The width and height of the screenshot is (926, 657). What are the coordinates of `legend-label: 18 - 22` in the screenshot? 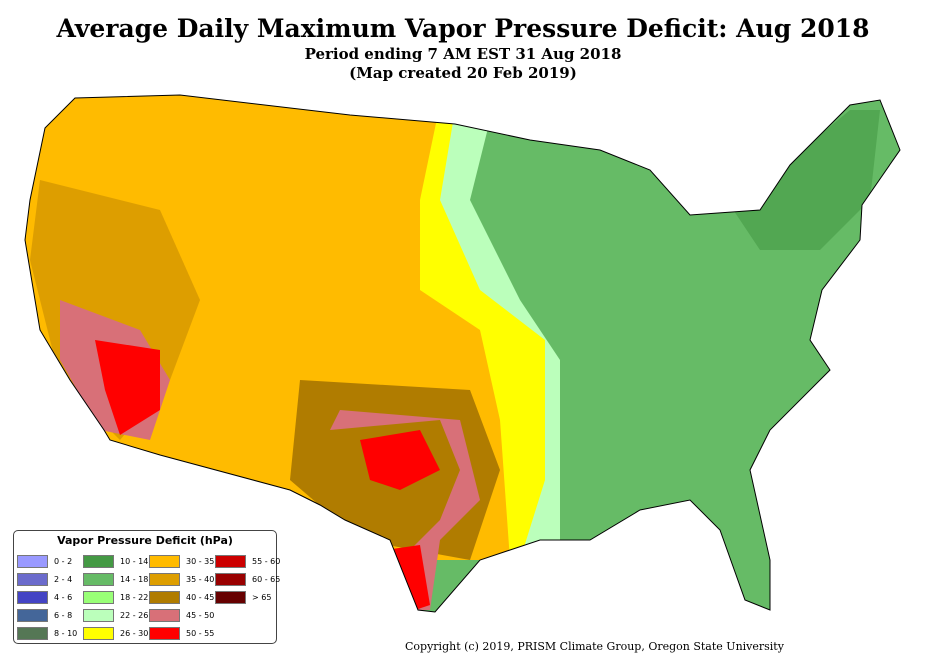 It's located at (134, 597).